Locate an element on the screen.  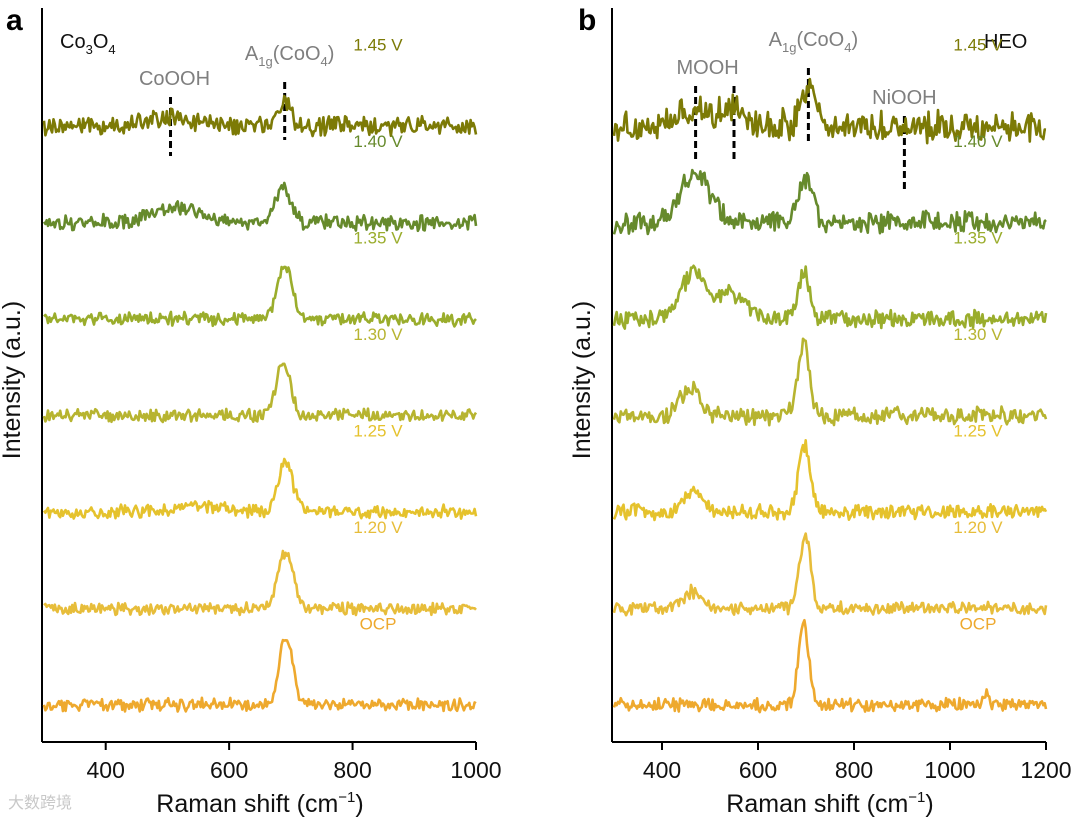
panel-a-x-axis-title: Raman shift (cm−1) is located at coordinates (259, 803).